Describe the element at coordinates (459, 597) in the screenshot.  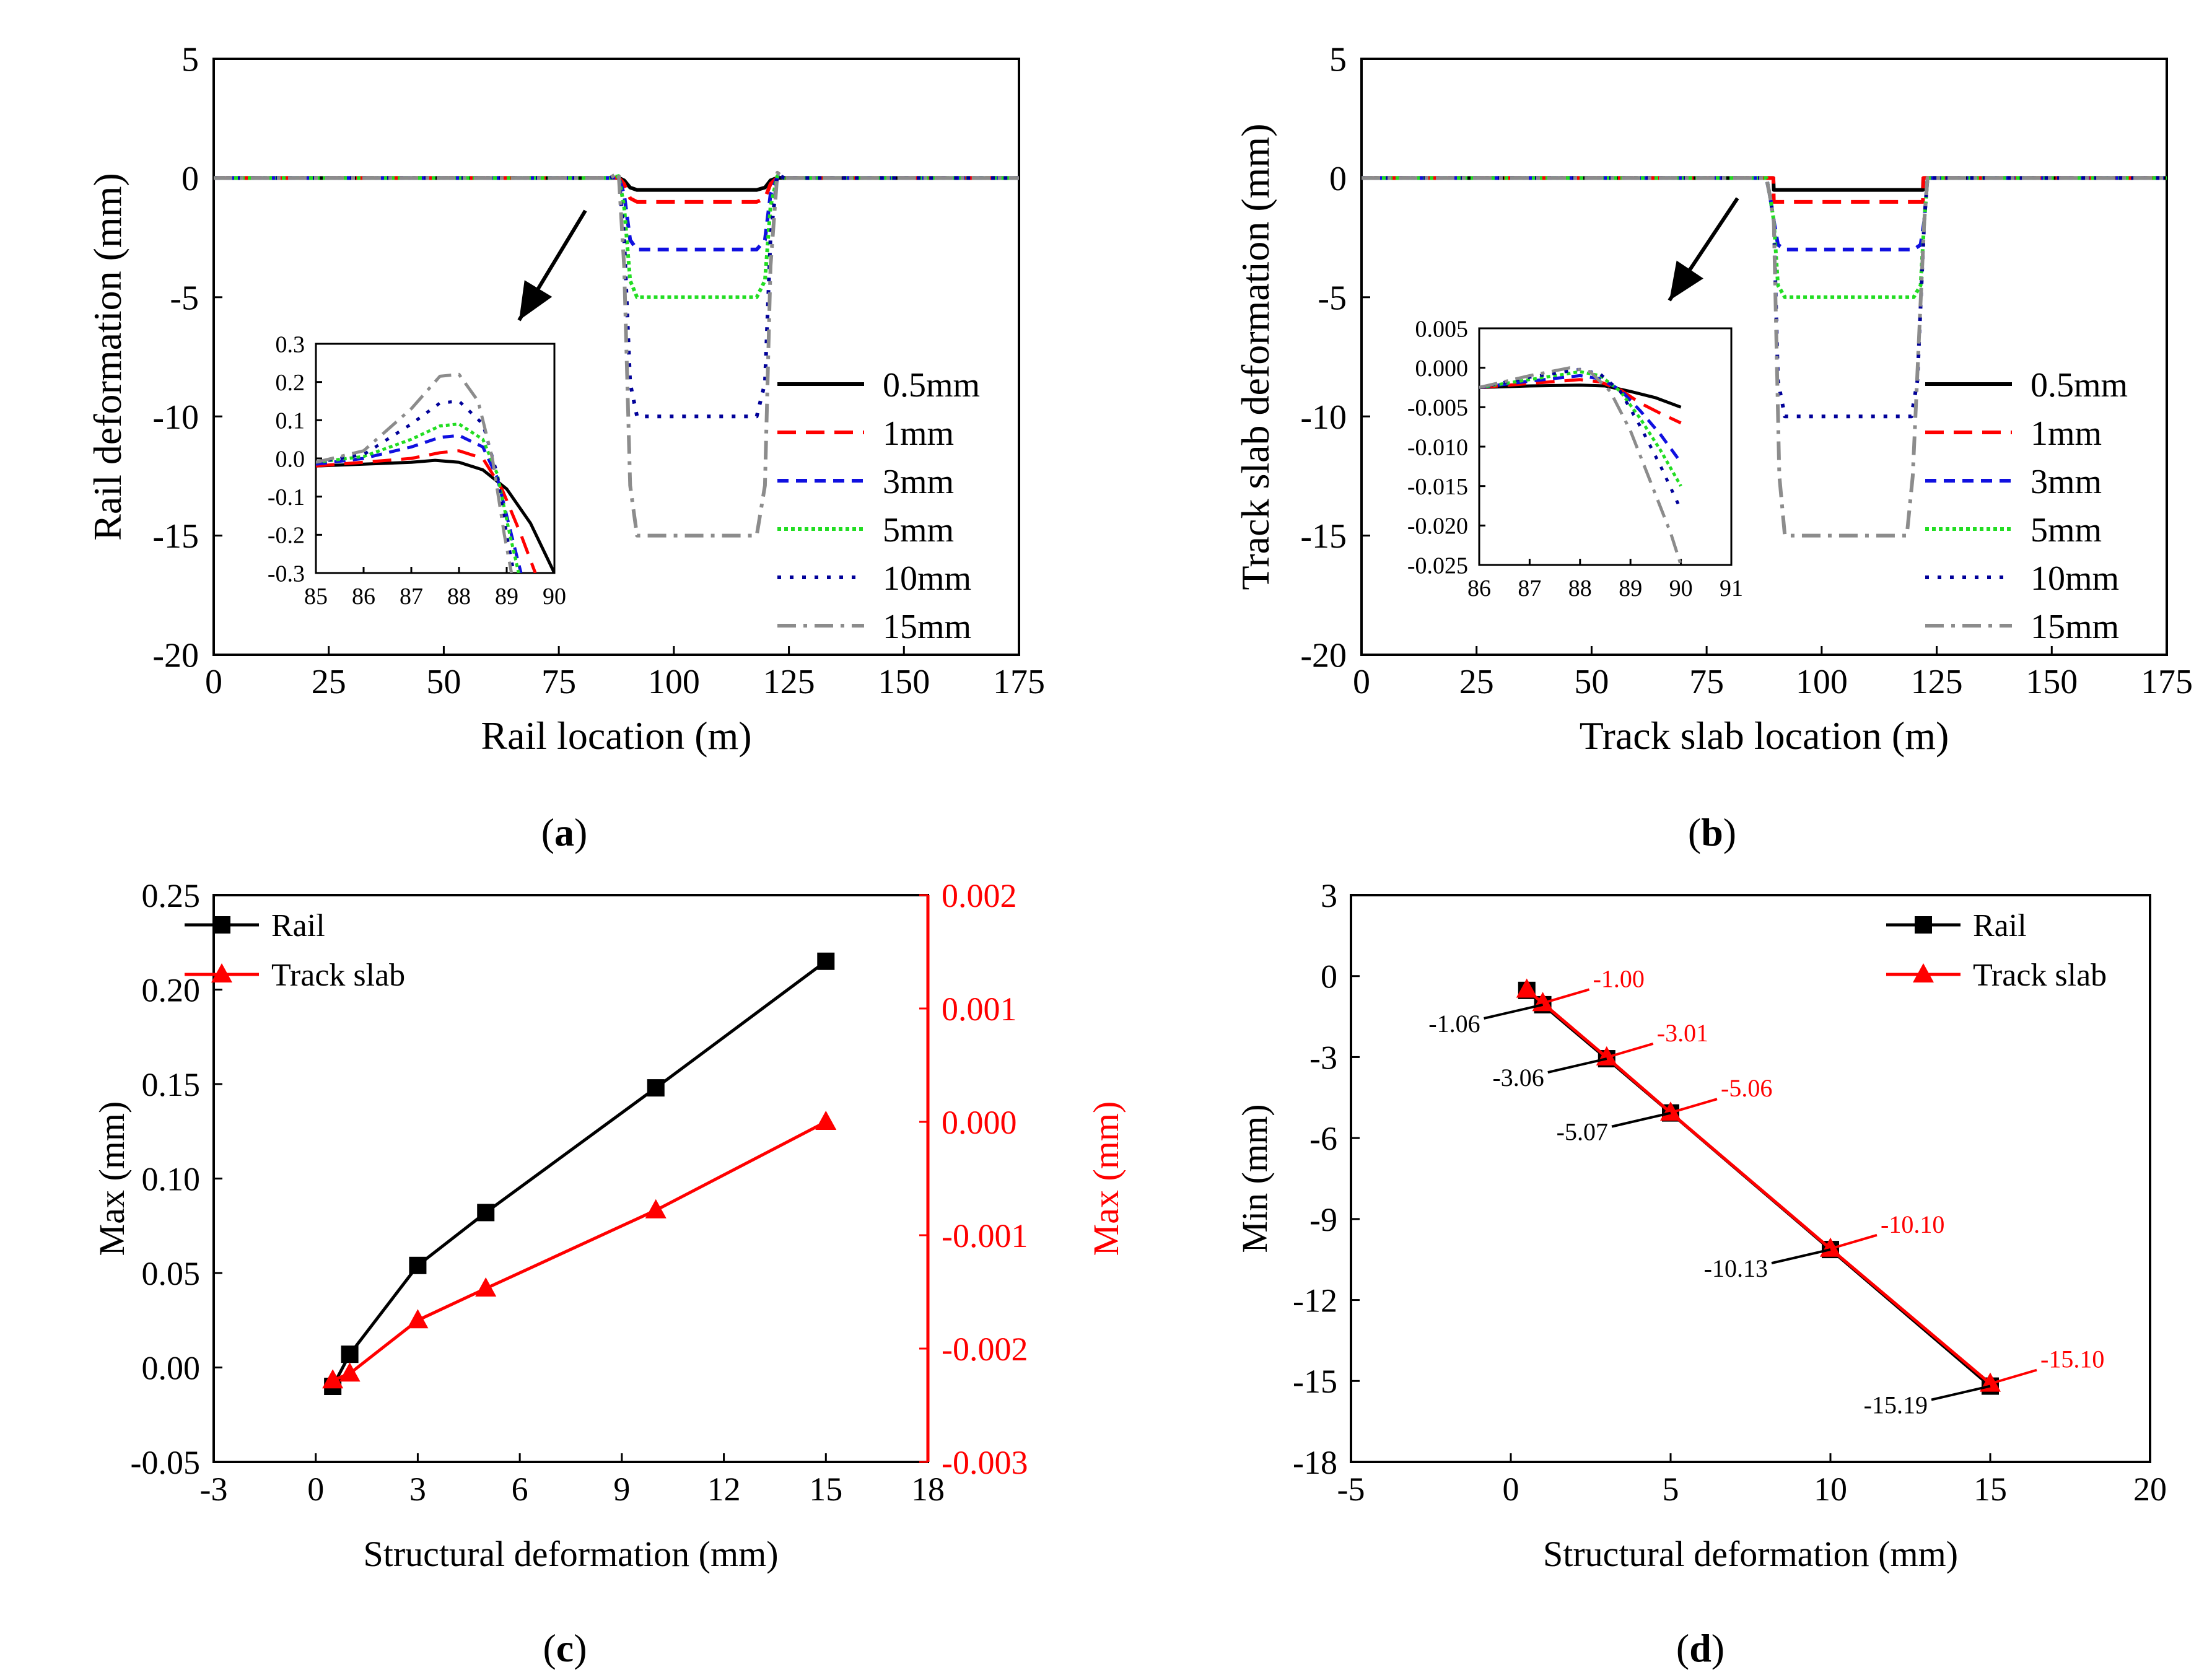
I see `inset-x-tick-label: 88` at that location.